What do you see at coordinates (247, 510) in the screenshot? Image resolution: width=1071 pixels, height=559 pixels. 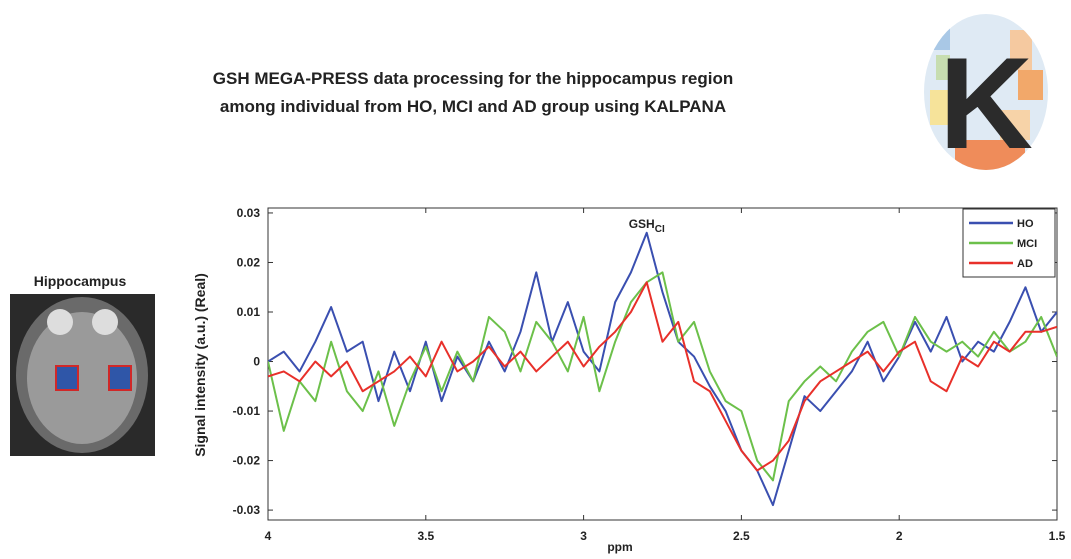 I see `y-tick-label: -0.03` at bounding box center [247, 510].